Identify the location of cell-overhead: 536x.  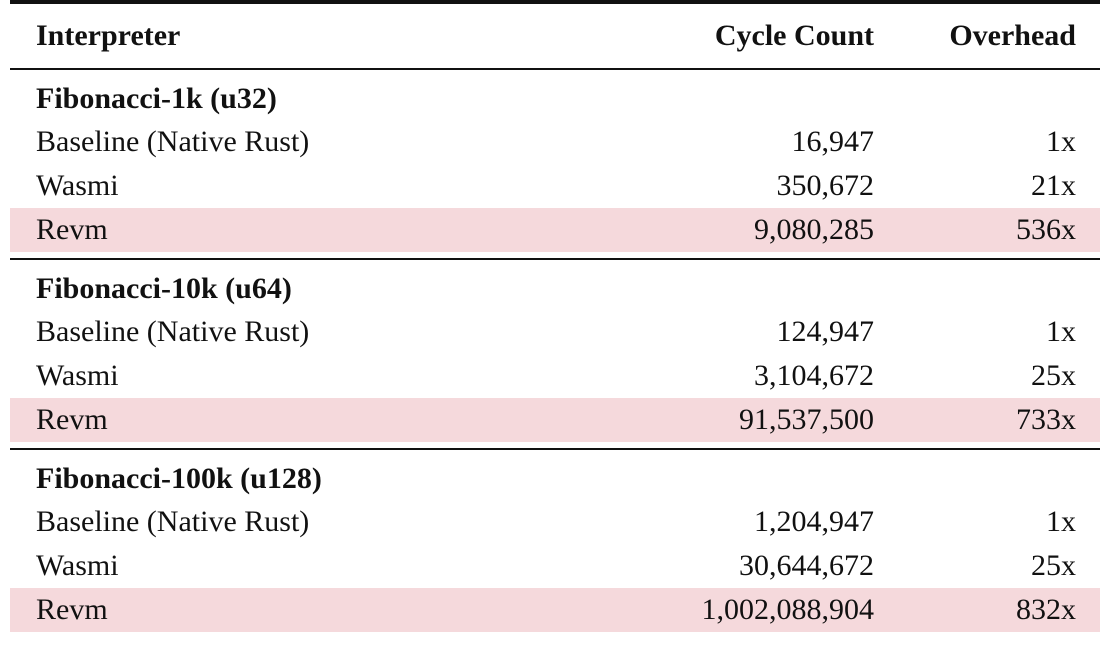
(1046, 229).